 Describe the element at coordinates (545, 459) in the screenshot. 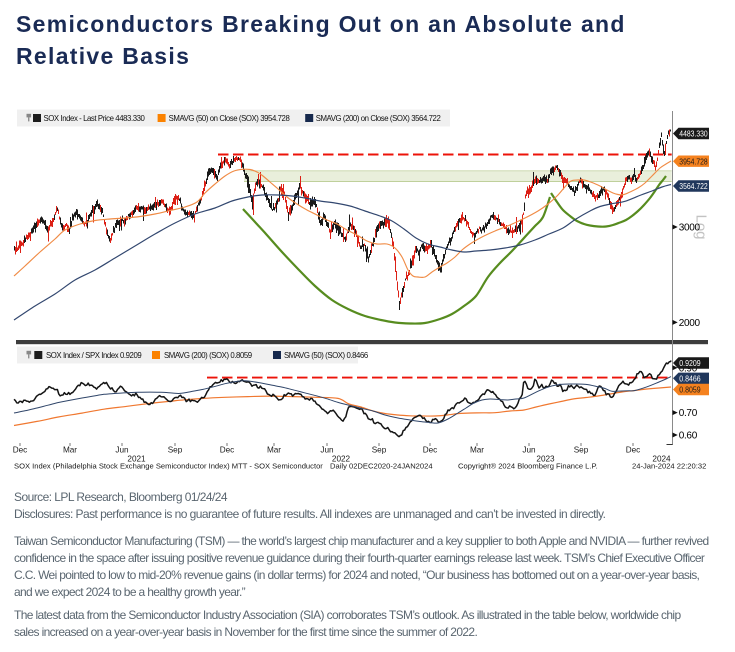

I see `svg-text: 2023` at that location.